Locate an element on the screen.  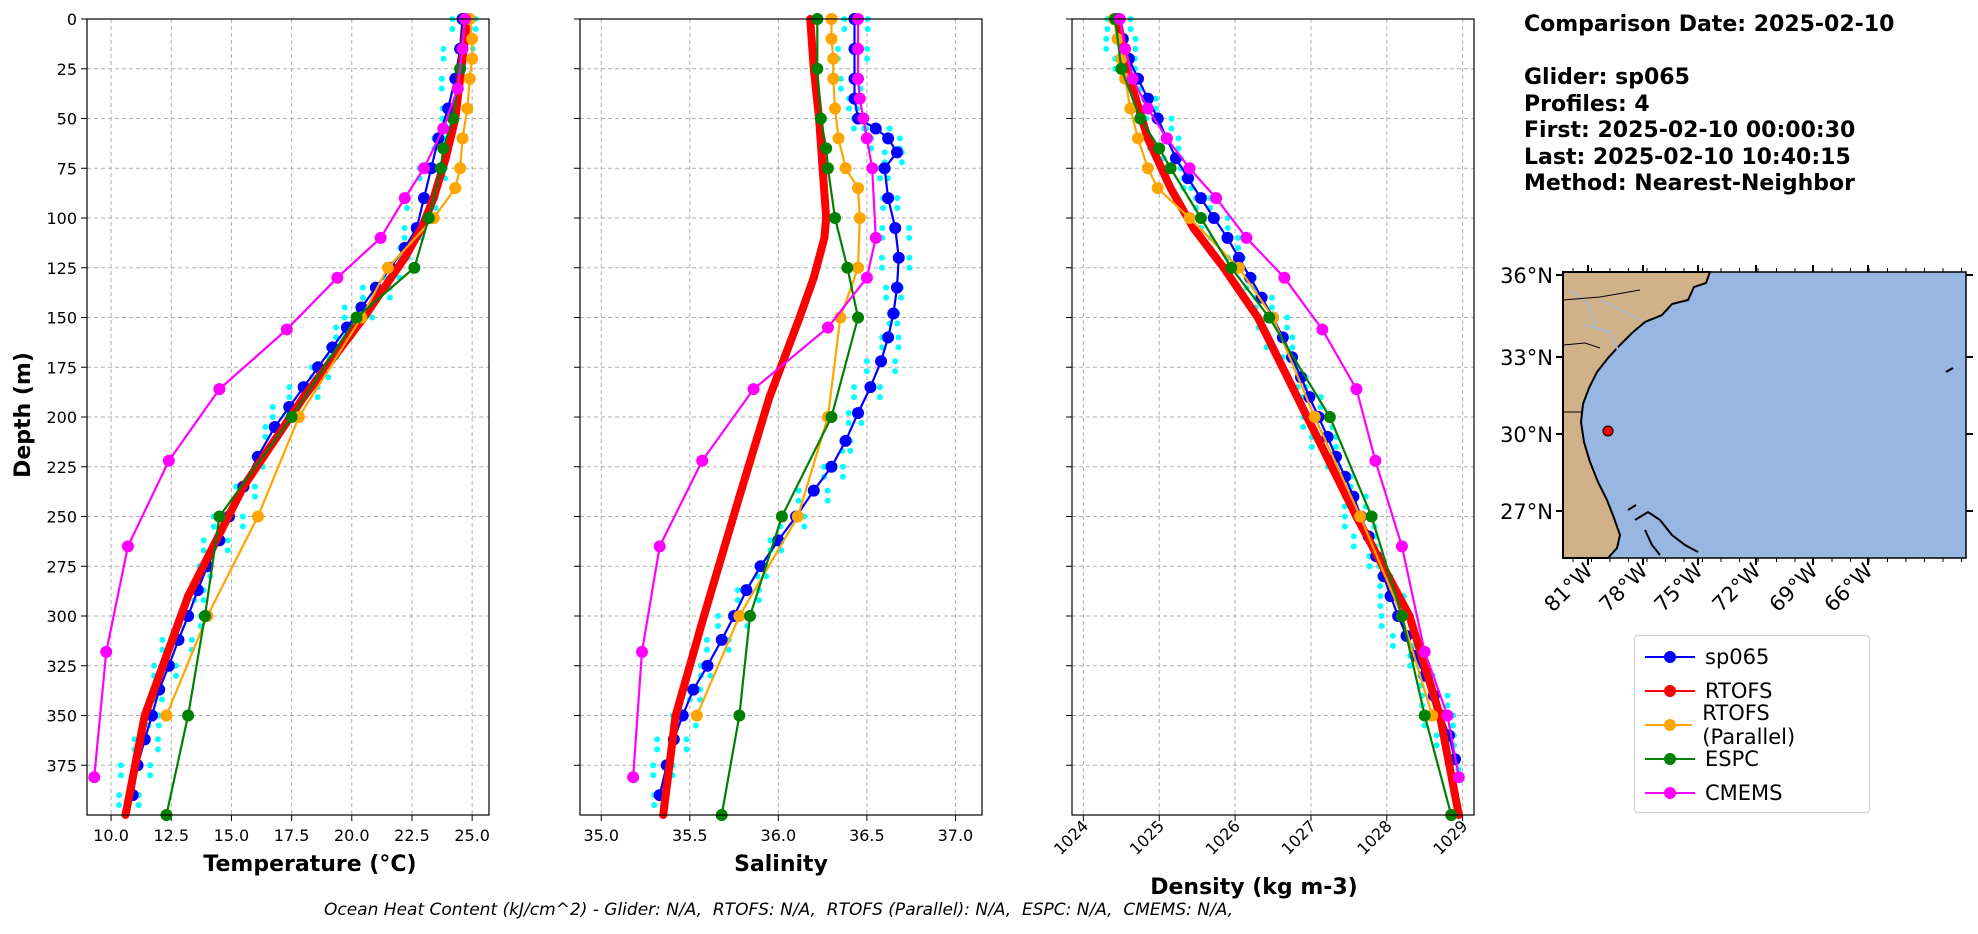
interpolation-method: Method: Nearest-Neighbor is located at coordinates (1689, 183).